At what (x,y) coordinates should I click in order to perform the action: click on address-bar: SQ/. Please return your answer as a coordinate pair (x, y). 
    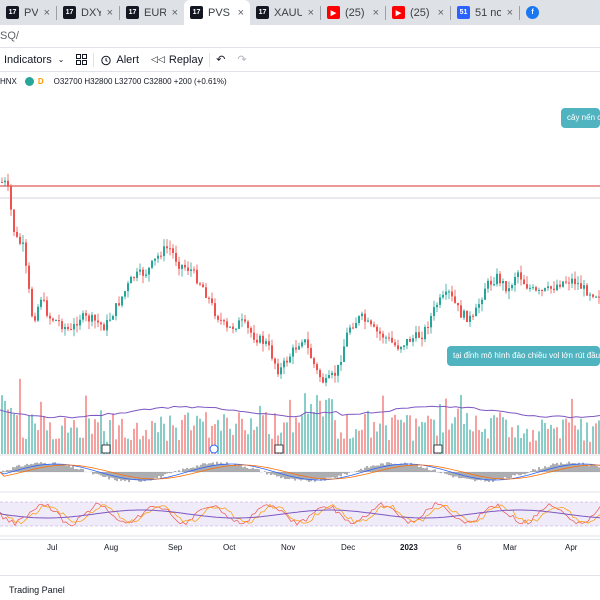
    Looking at the image, I should click on (300, 36).